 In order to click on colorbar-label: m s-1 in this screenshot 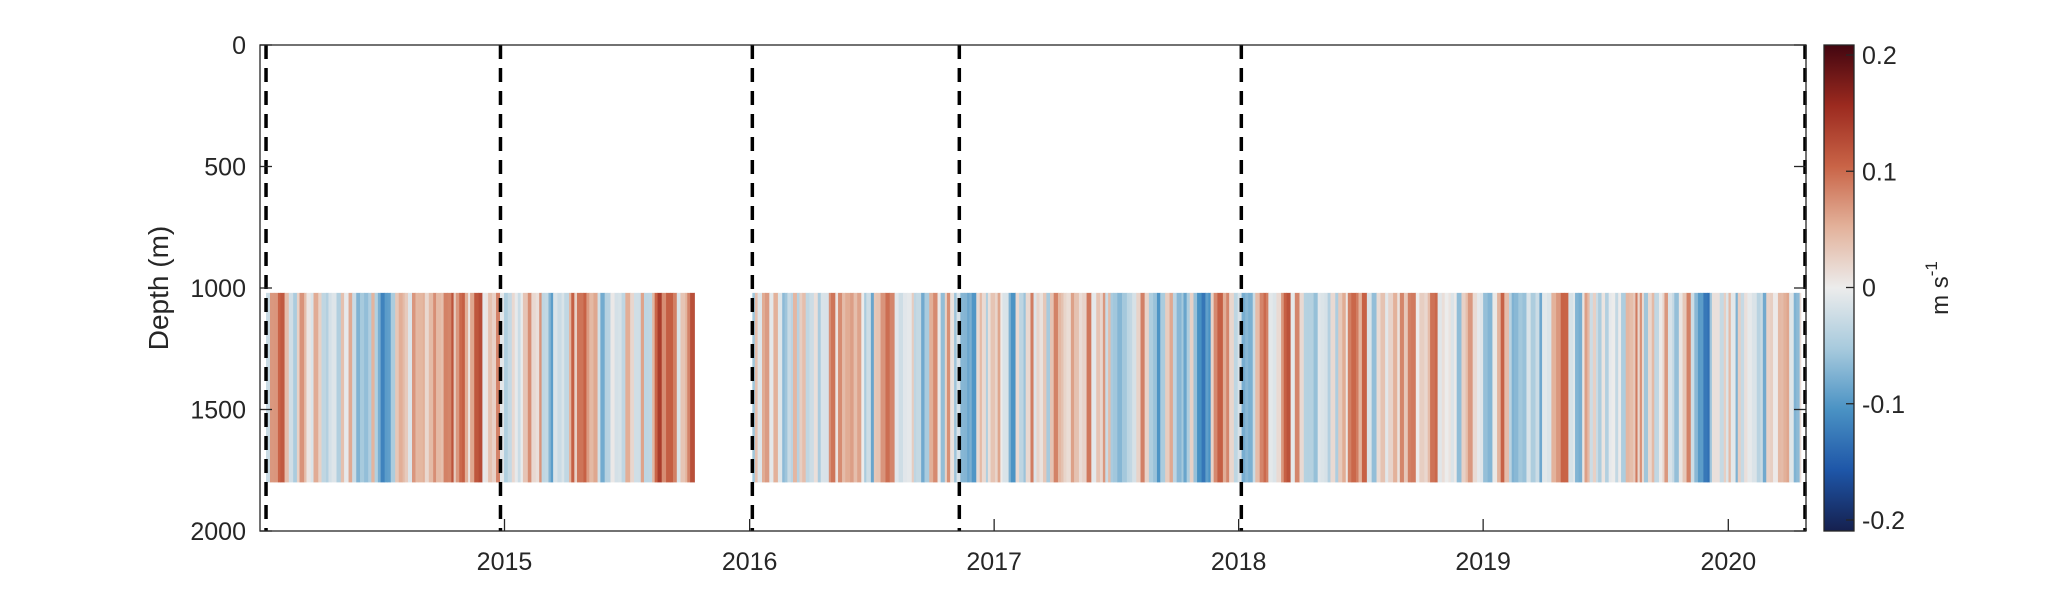, I will do `click(1938, 288)`.